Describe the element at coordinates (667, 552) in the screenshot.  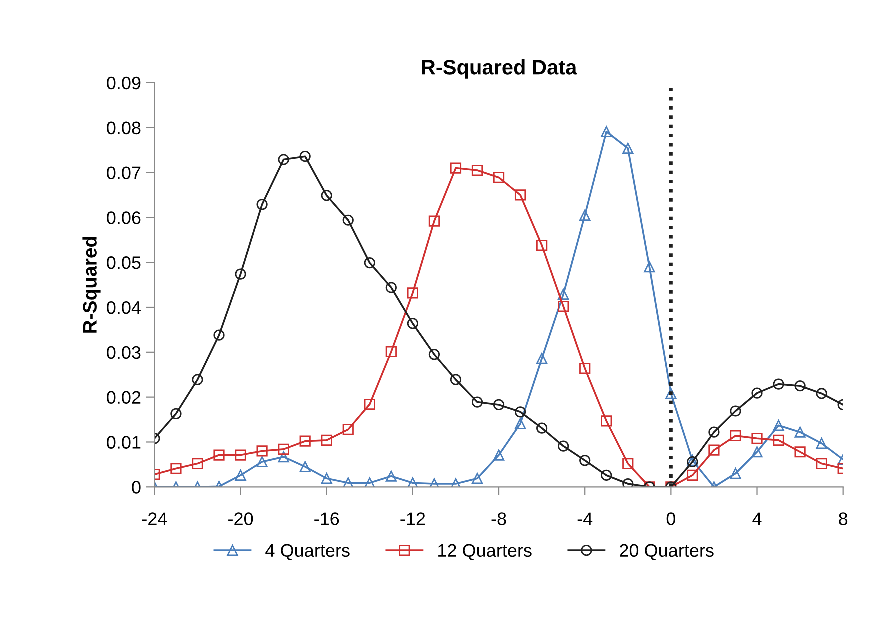
I see `legend-label: 20 Quarters` at that location.